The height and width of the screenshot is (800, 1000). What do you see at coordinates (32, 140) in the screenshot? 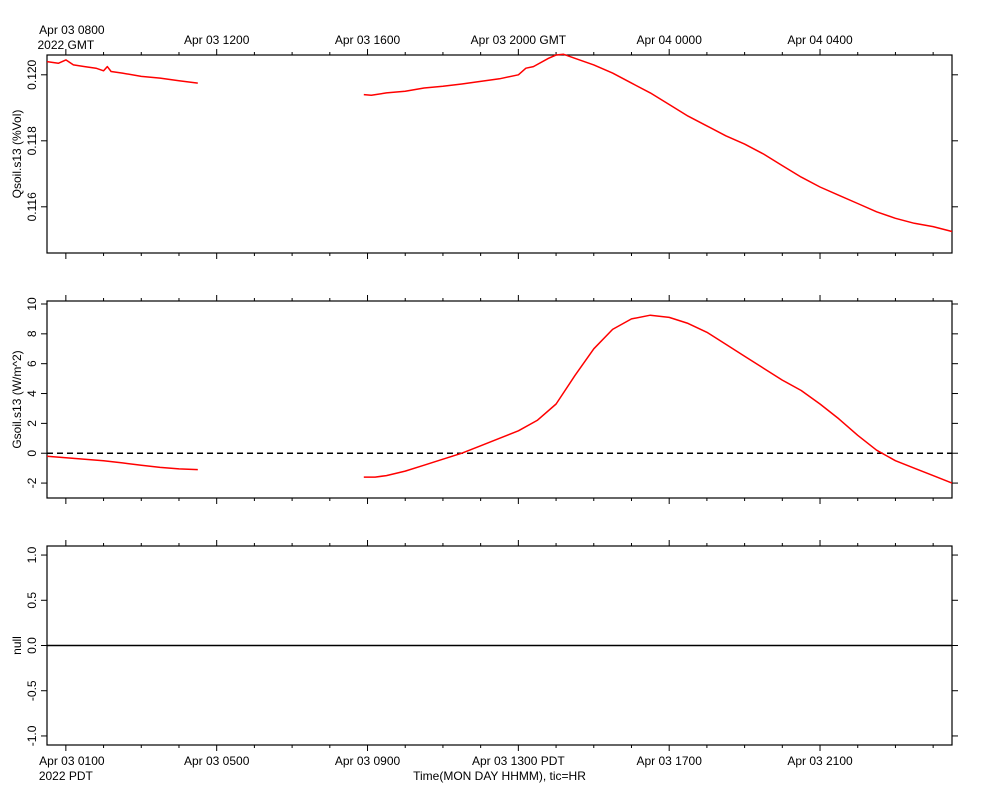
I see `y-tick-label: 0.118` at bounding box center [32, 140].